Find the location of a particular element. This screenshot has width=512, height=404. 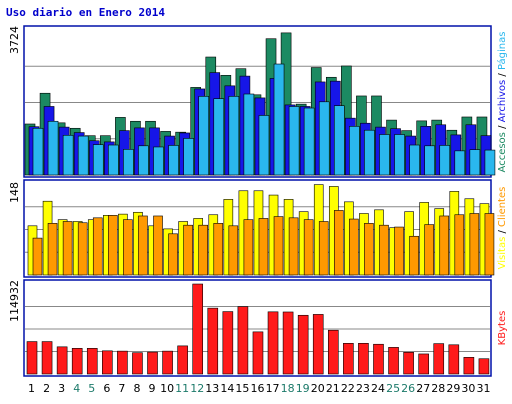

page-title: Uso diario en Enero 2014 is located at coordinates (85, 12).